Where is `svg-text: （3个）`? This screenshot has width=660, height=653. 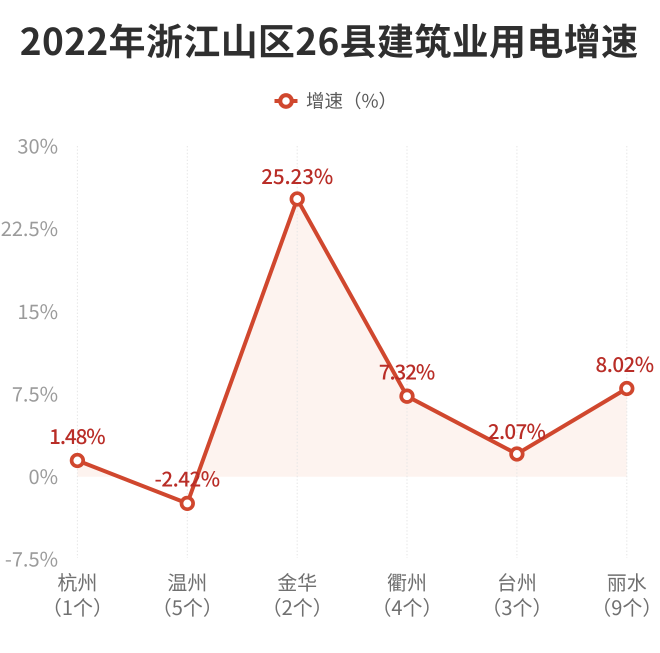
svg-text: （3个） is located at coordinates (516, 606).